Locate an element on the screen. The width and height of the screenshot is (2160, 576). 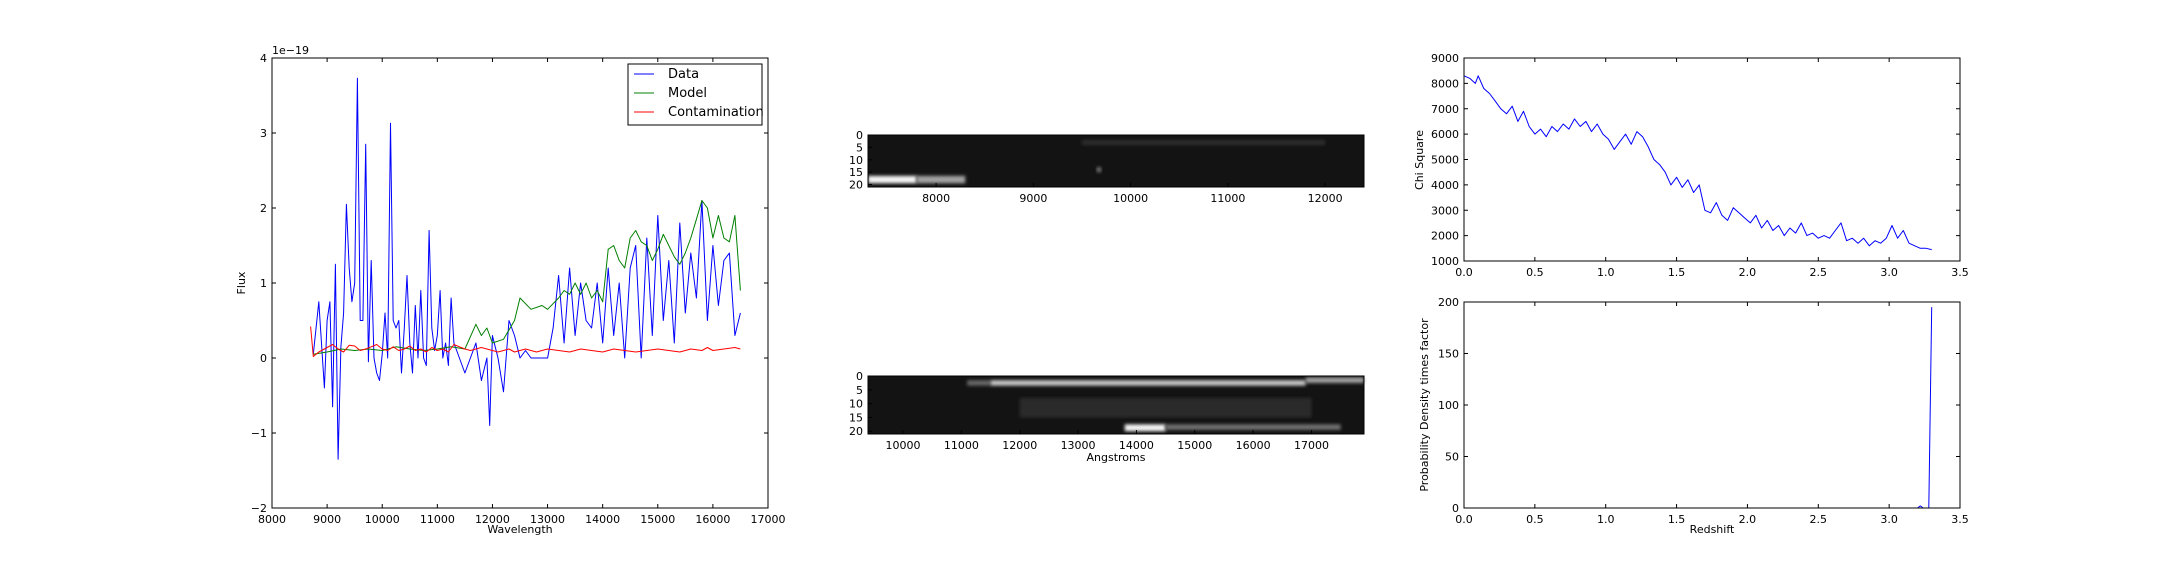
legend-data-label: Data is located at coordinates (683, 74).